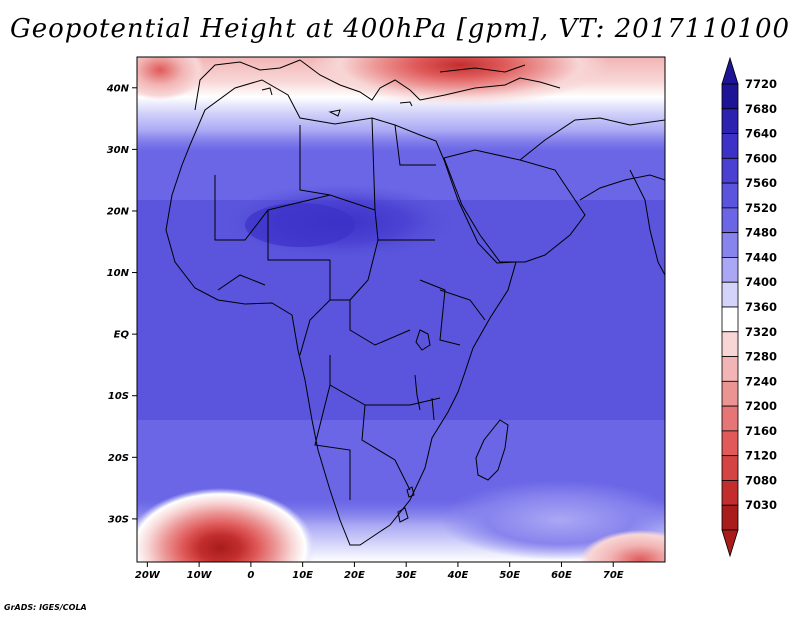 The height and width of the screenshot is (618, 800). What do you see at coordinates (761, 505) in the screenshot?
I see `colorbar-label: 7030` at bounding box center [761, 505].